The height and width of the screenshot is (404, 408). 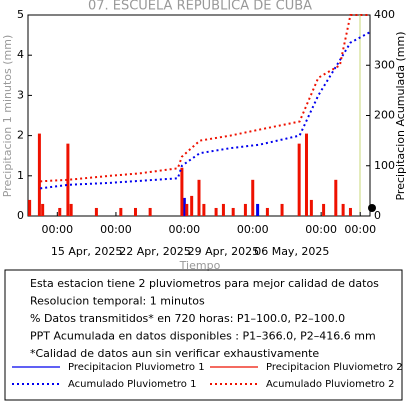 I want to click on legend-label: Acumulado Pluviometro 1, so click(x=132, y=384).